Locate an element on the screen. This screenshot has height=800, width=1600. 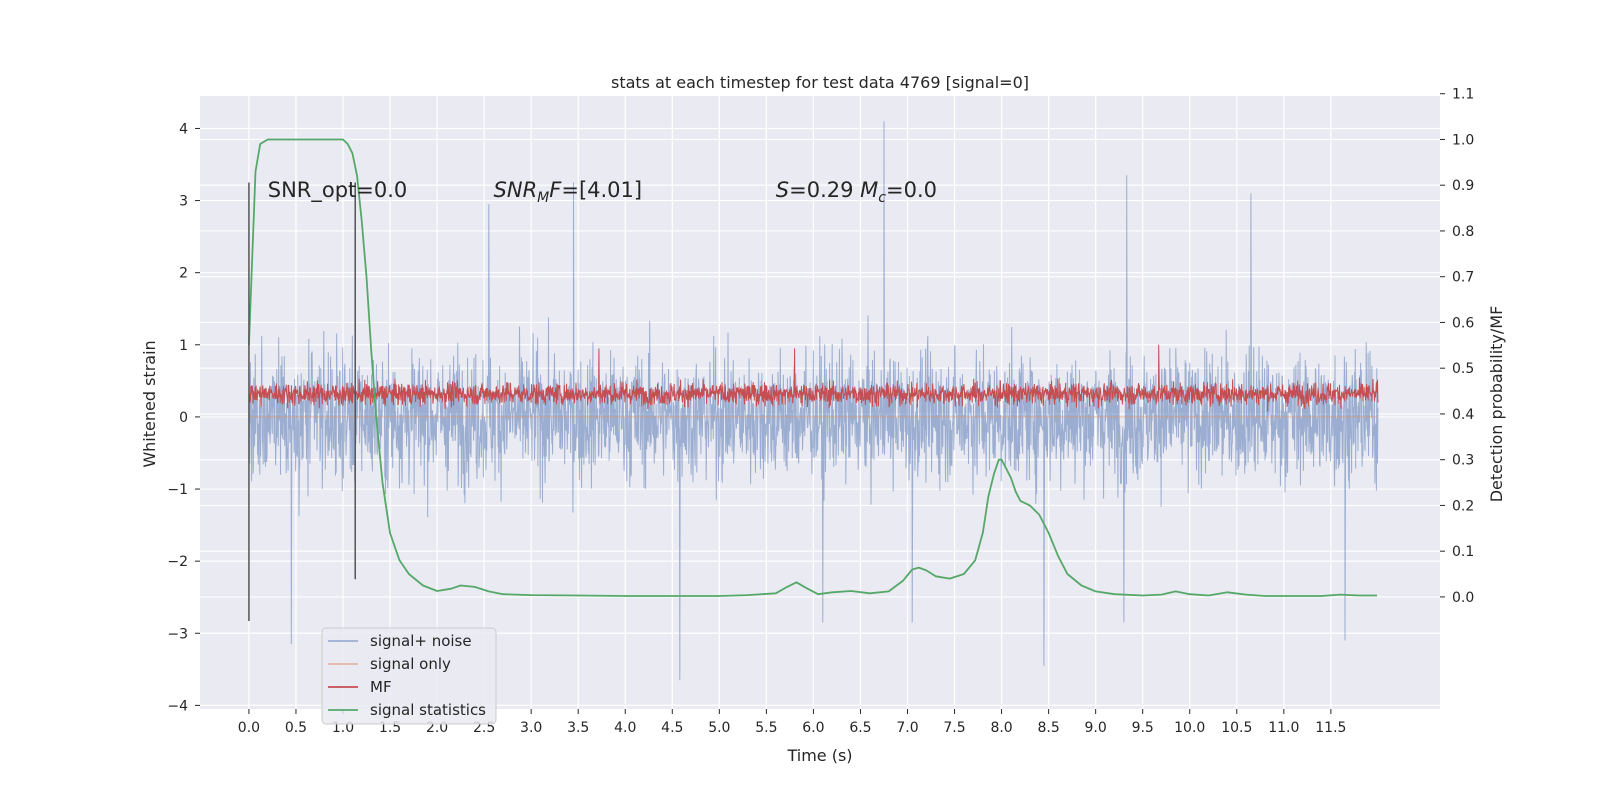
annotation-1: SNRMF=[4.01] is located at coordinates (568, 192).